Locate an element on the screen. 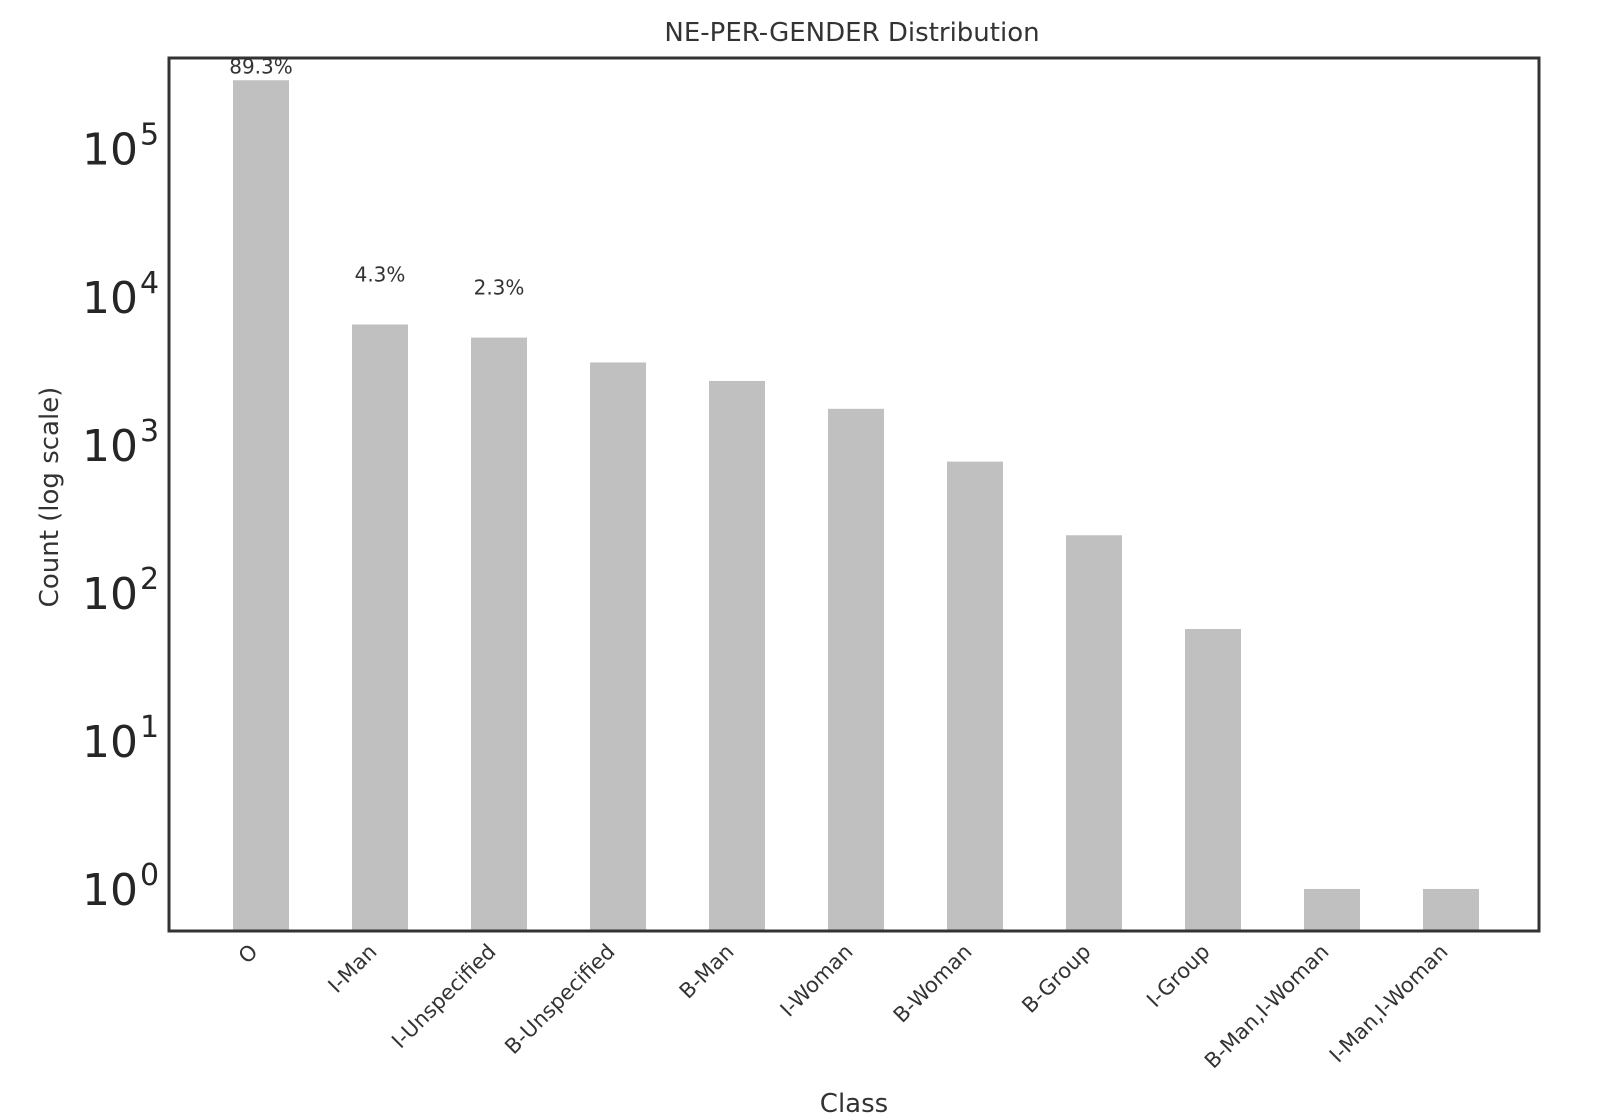  bar-percent-label: 2.3% is located at coordinates (499, 288).